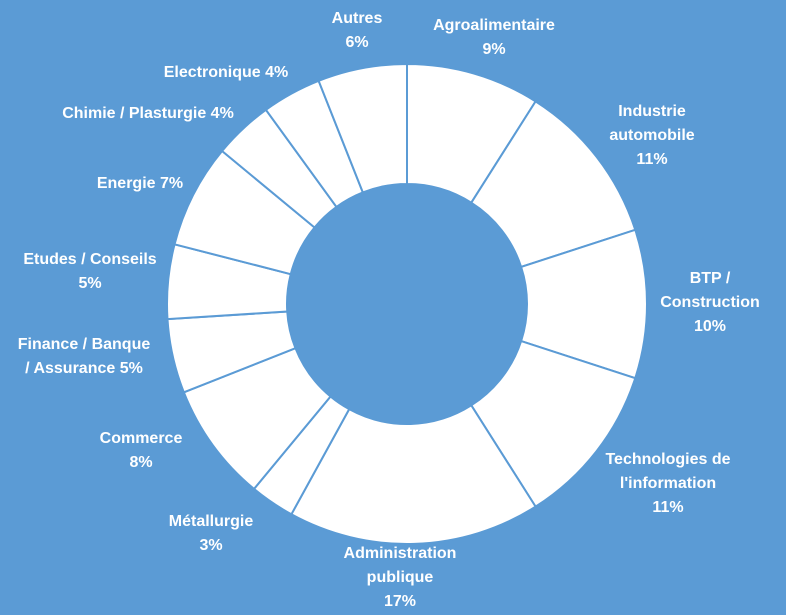 This screenshot has height=615, width=786. Describe the element at coordinates (84, 368) in the screenshot. I see `data-label-line: / Assurance 5%` at that location.